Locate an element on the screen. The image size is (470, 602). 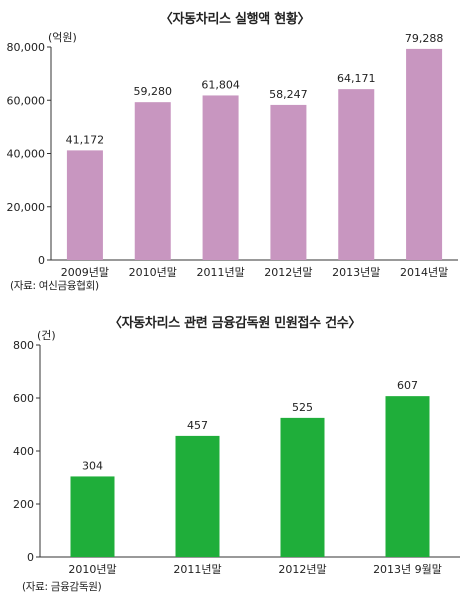
x-tick-label: 2013년말 is located at coordinates (356, 272).